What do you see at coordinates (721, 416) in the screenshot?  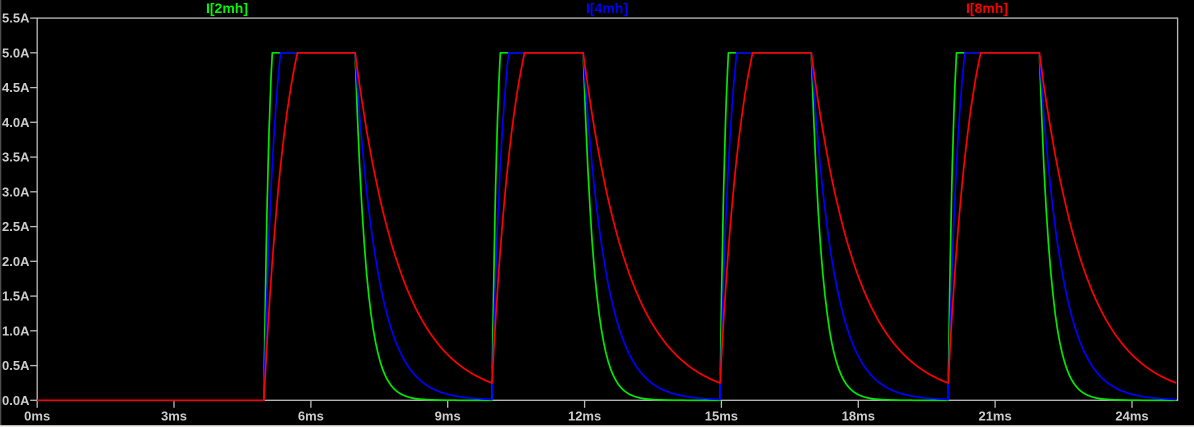 I see `svg-text: 15ms` at bounding box center [721, 416].